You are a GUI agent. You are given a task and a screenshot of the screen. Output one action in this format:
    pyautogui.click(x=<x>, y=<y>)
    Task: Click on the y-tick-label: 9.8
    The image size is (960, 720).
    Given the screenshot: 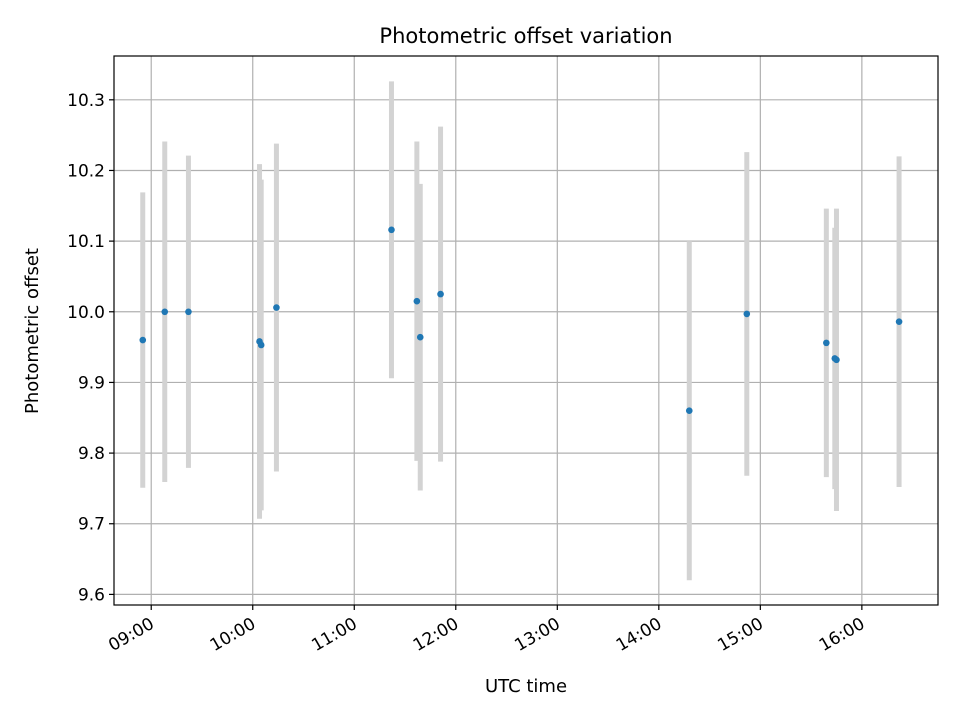 What is the action you would take?
    pyautogui.click(x=91, y=454)
    